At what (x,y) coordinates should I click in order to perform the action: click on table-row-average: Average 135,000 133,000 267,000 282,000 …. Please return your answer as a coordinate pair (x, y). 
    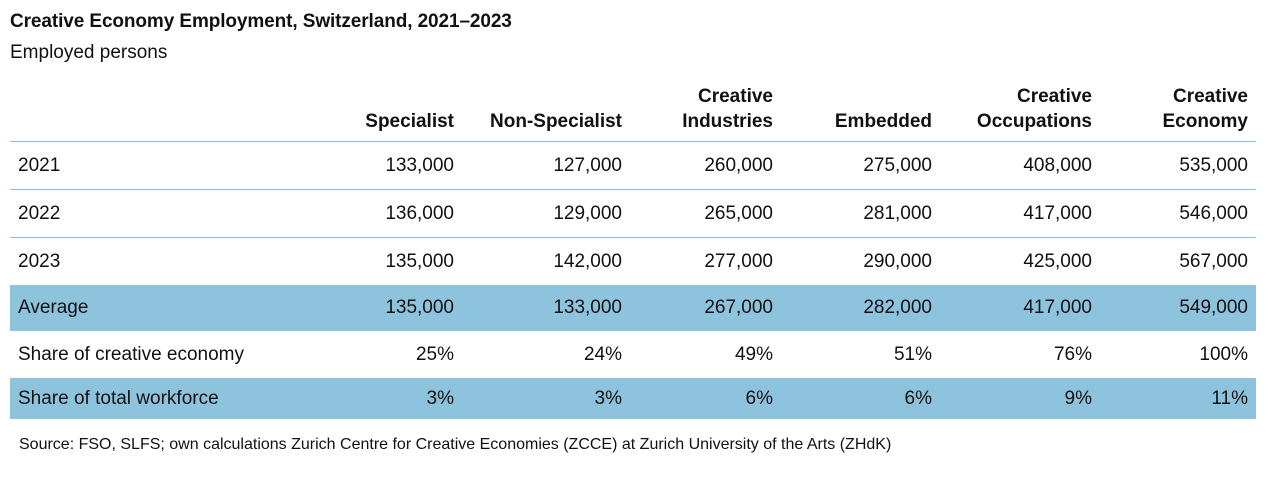
    Looking at the image, I should click on (633, 308).